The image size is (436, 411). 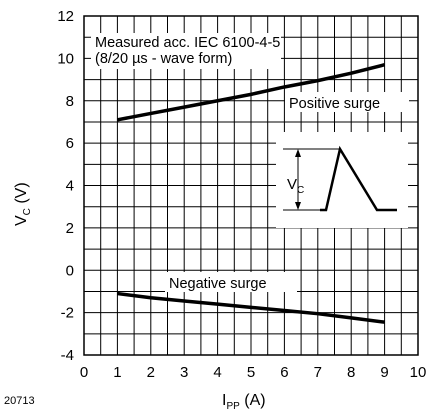 I want to click on x-axis-label: IPP (A), so click(x=244, y=401).